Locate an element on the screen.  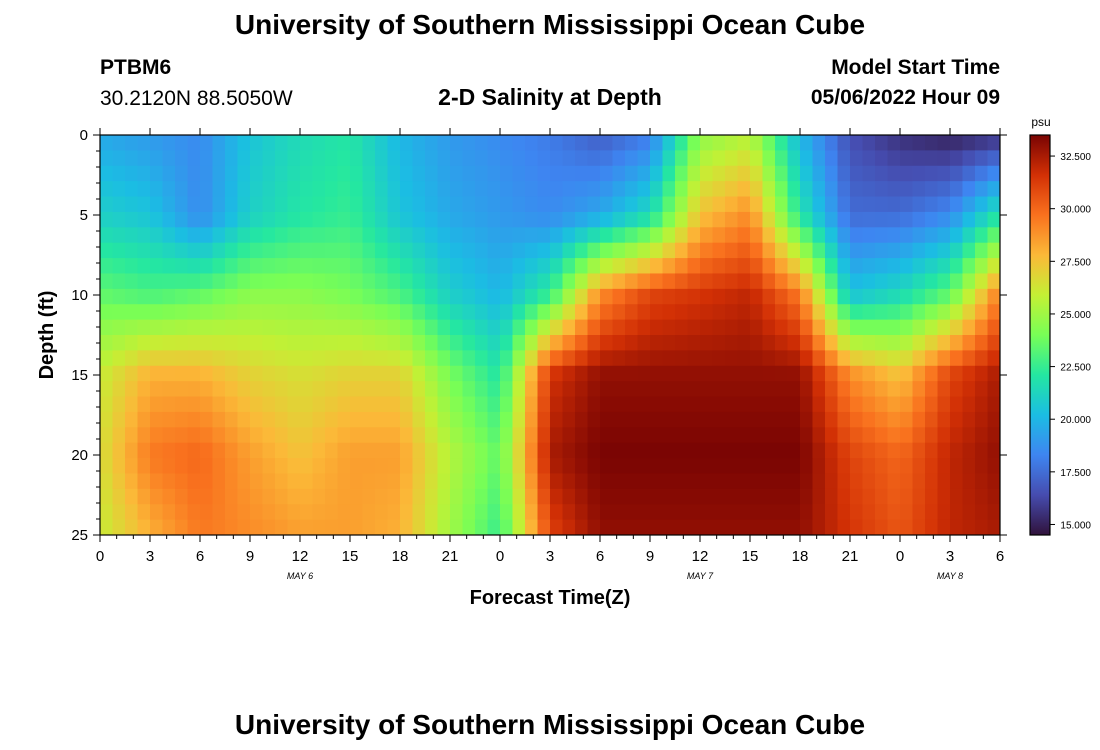
model-start-value: 05/06/2022 Hour 09 is located at coordinates (905, 97).